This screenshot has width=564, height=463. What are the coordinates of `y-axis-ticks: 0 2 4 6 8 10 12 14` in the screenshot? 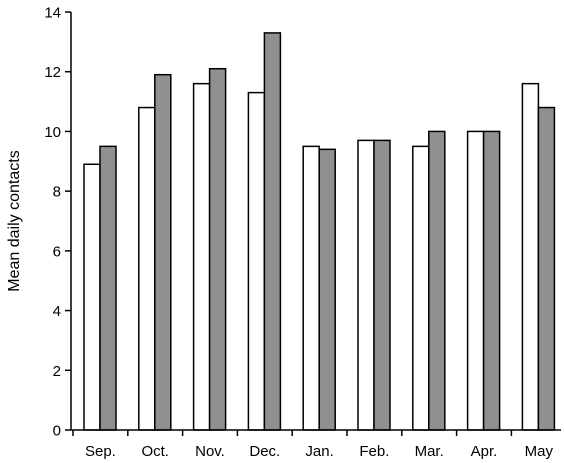 It's located at (57, 222).